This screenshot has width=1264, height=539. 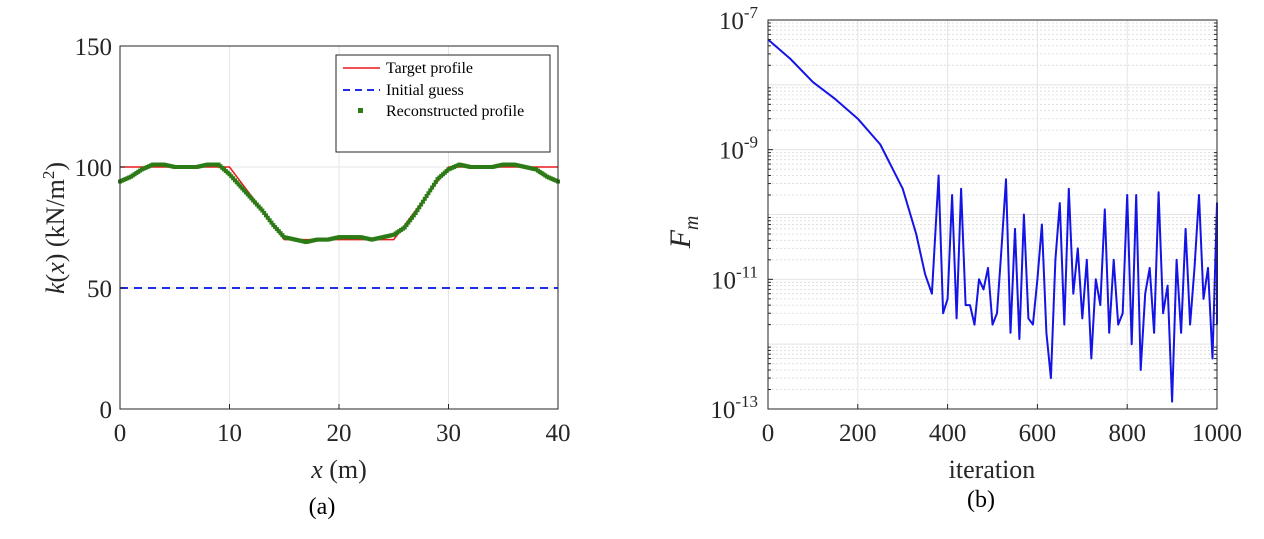 I want to click on legend-box, so click(x=443, y=103).